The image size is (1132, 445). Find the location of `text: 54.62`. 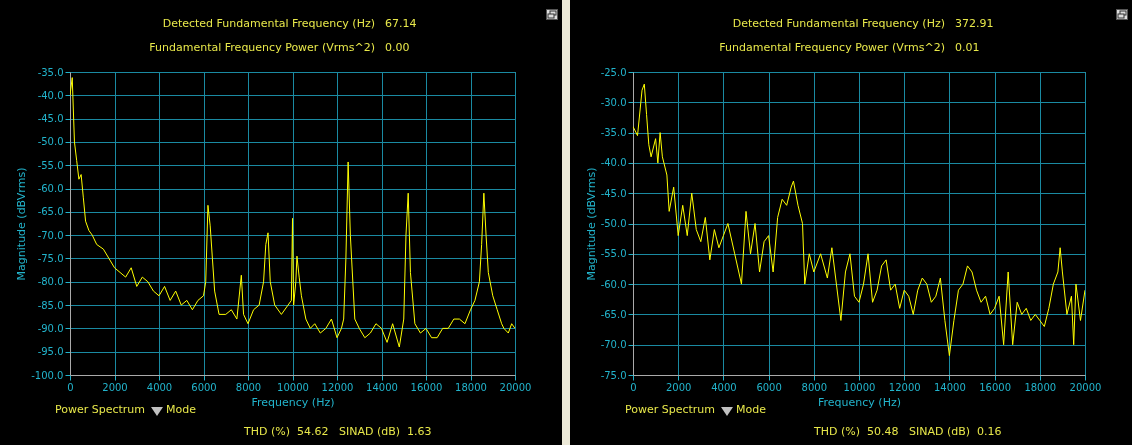

text: 54.62 is located at coordinates (313, 431).